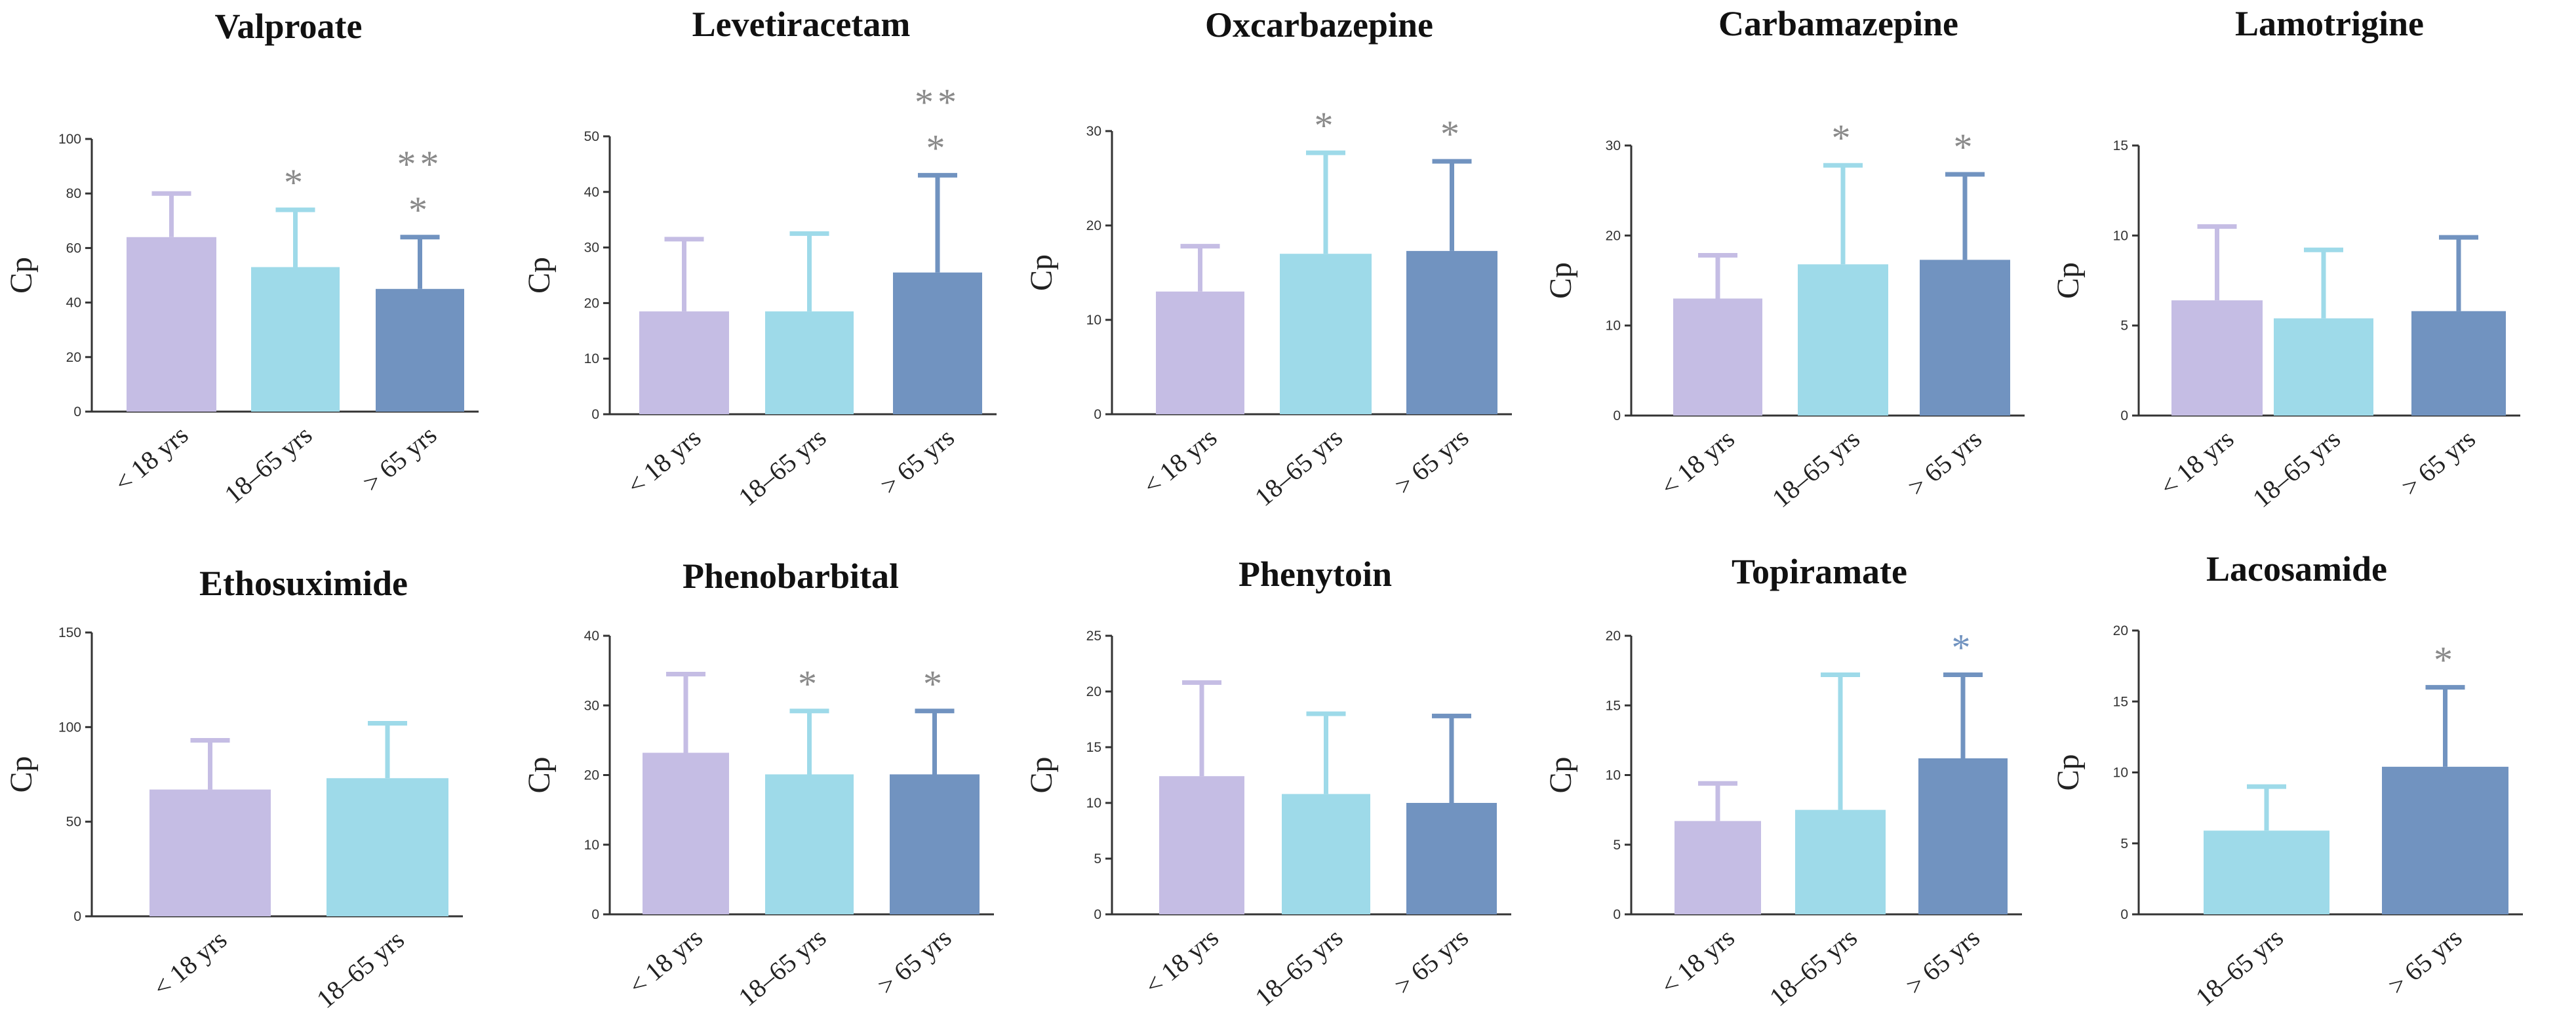  Describe the element at coordinates (1819, 571) in the screenshot. I see `chart-title: Topiramate` at that location.